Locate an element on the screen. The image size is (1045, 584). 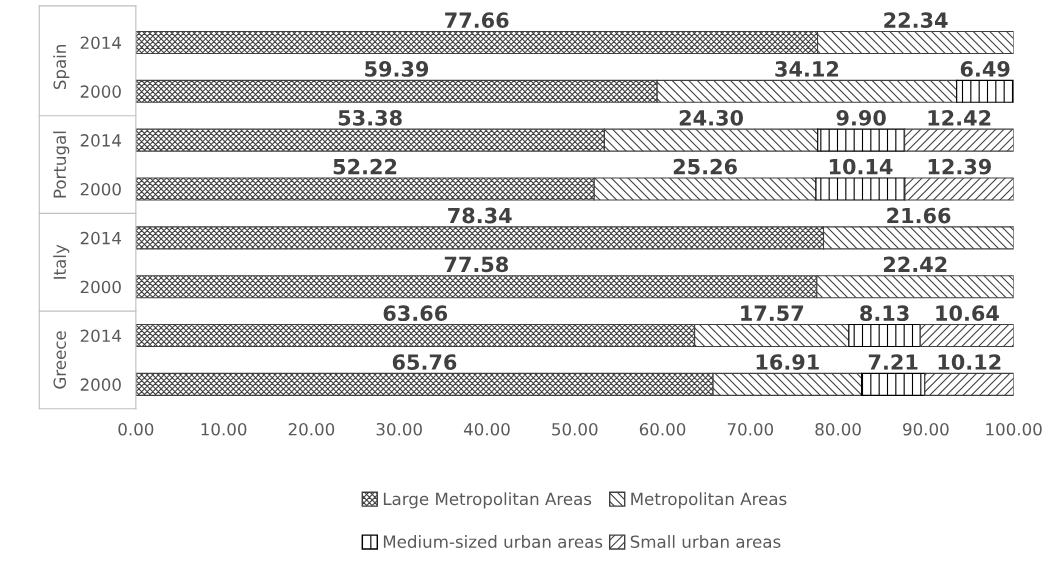
legend-label: Metropolitan Areas is located at coordinates (709, 500).